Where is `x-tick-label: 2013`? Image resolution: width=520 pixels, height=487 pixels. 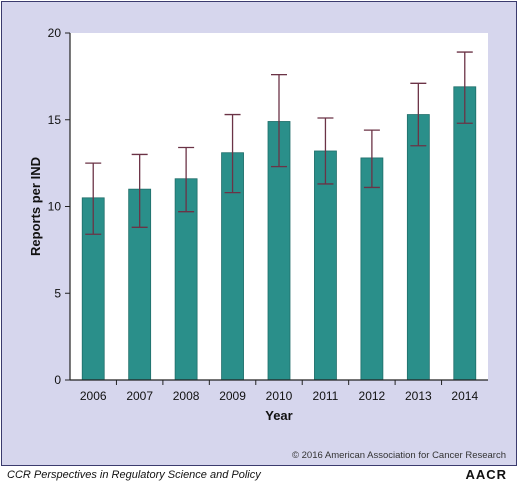 x-tick-label: 2013 is located at coordinates (418, 396).